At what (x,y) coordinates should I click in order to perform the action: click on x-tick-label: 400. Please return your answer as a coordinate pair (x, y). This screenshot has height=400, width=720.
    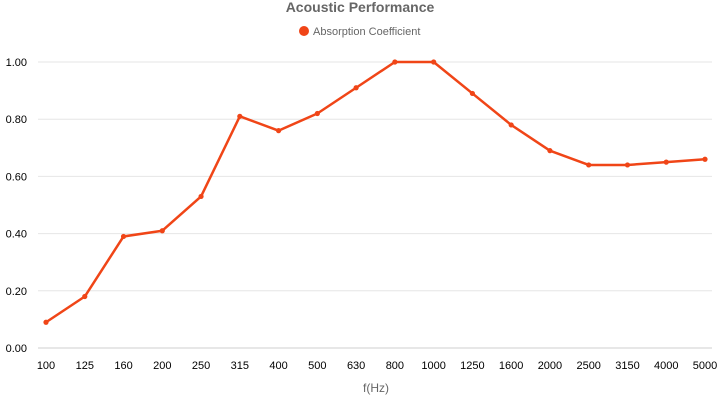
    Looking at the image, I should click on (278, 366).